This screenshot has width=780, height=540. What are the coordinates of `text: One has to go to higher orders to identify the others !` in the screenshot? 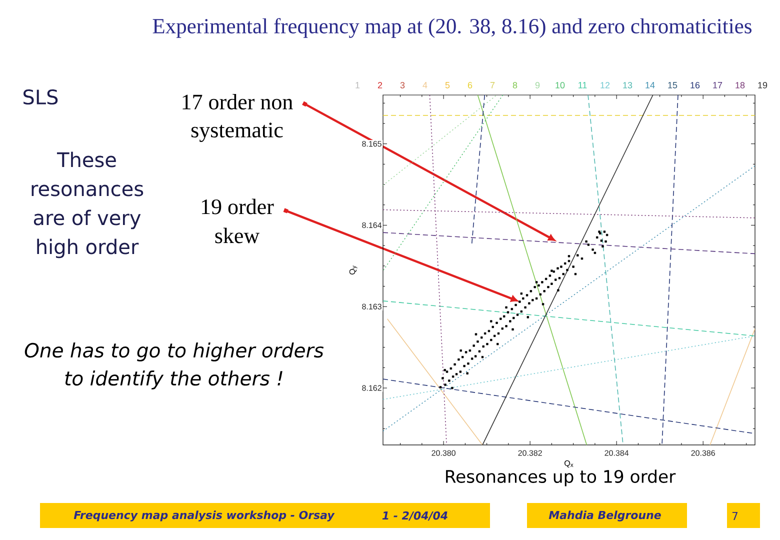 It's located at (174, 366).